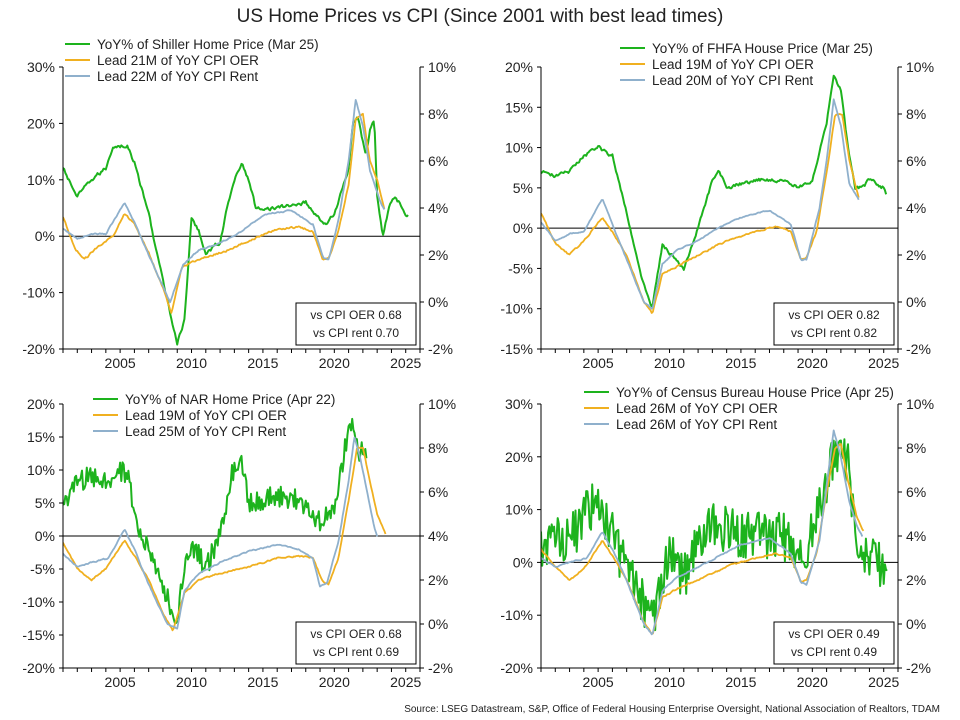  I want to click on correlation-label: vs CPI rent 0.70, so click(356, 333).